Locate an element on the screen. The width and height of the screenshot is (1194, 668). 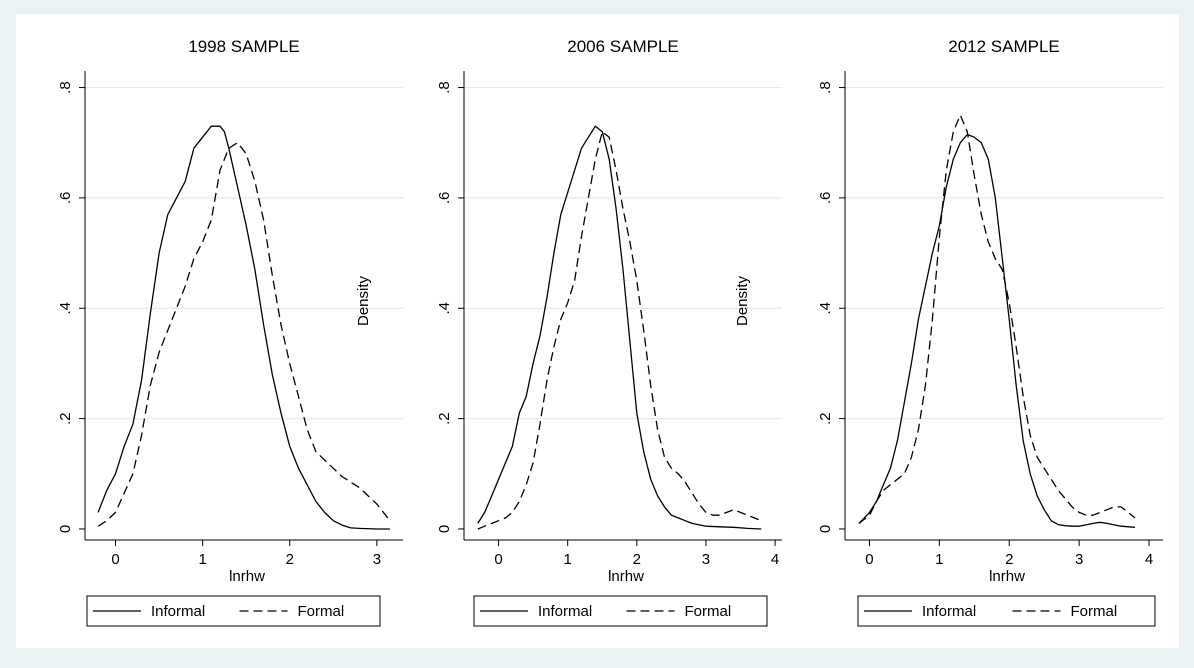
chart-title: 2006 SAMPLE is located at coordinates (623, 46).